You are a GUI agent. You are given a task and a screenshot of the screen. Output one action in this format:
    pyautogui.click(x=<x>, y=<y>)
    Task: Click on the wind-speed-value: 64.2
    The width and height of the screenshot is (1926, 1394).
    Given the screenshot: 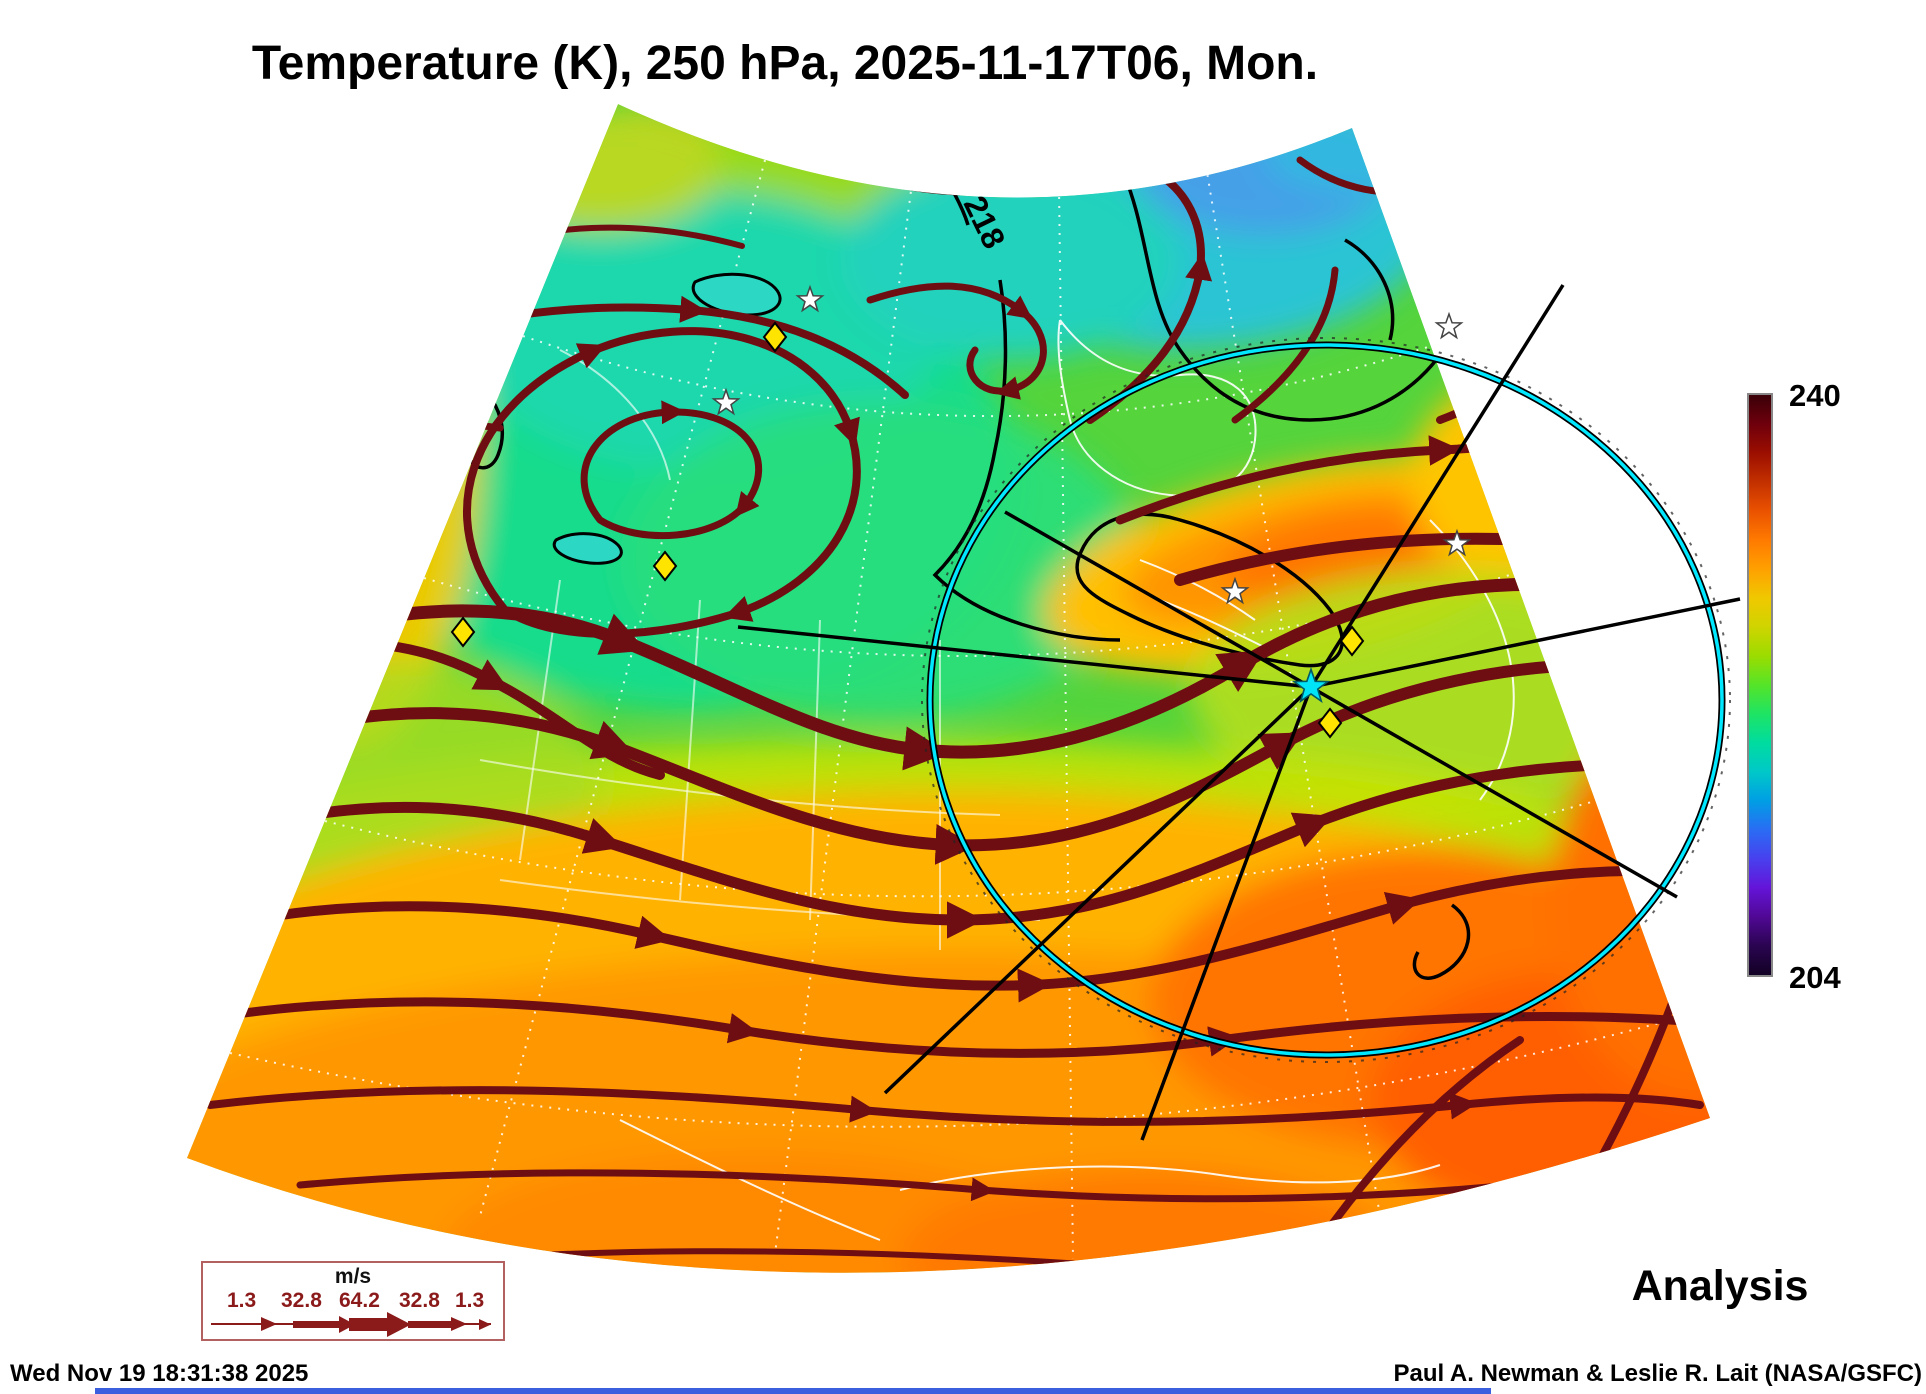 What is the action you would take?
    pyautogui.click(x=359, y=1300)
    